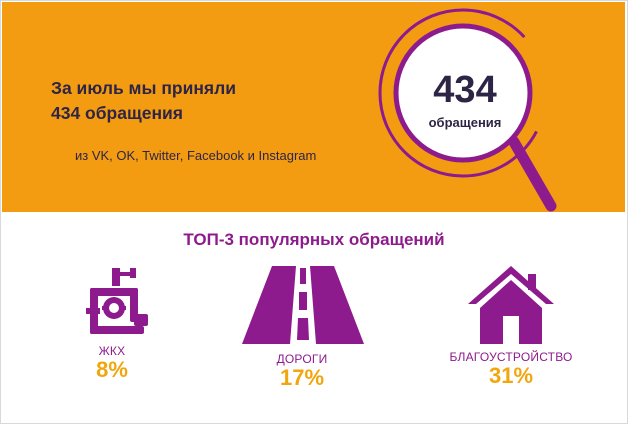 Image resolution: width=628 pixels, height=424 pixels. I want to click on sources-text: из VK, OK, Twitter, Facebook и Instagram, so click(196, 155).